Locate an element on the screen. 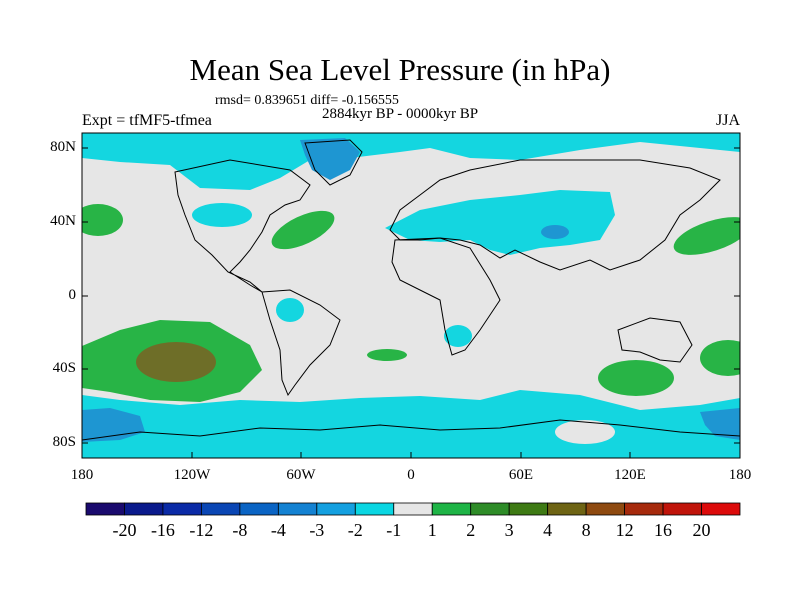 The height and width of the screenshot is (600, 800). colorbar-label: -8 is located at coordinates (240, 530).